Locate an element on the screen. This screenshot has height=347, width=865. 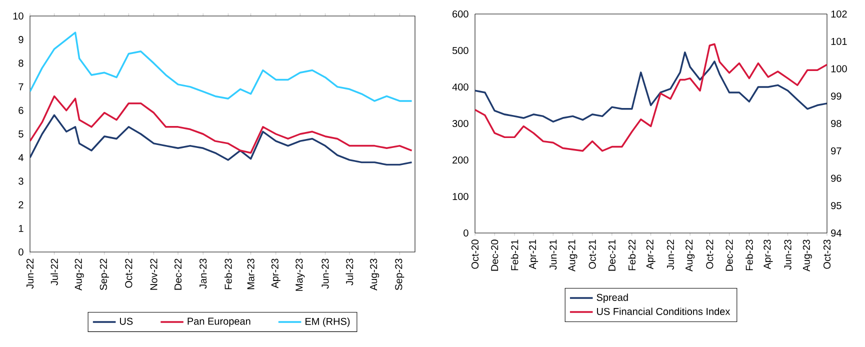
y-tick-label: 5 is located at coordinates (21, 134).